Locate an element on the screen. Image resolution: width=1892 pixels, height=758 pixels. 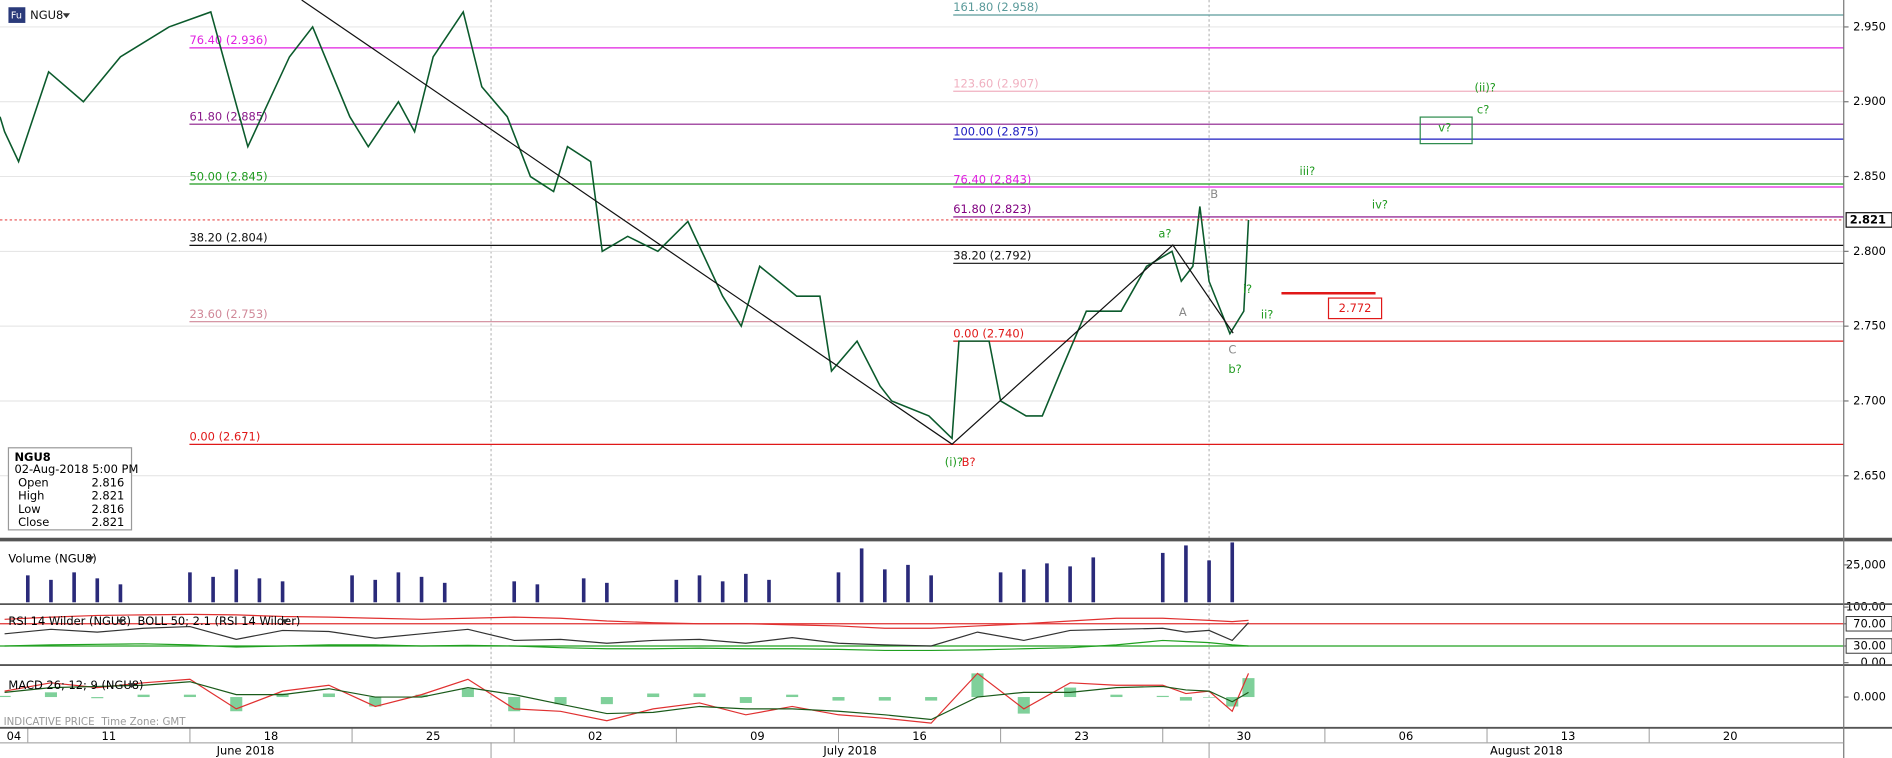
x-tick-label: 09 is located at coordinates (757, 736).